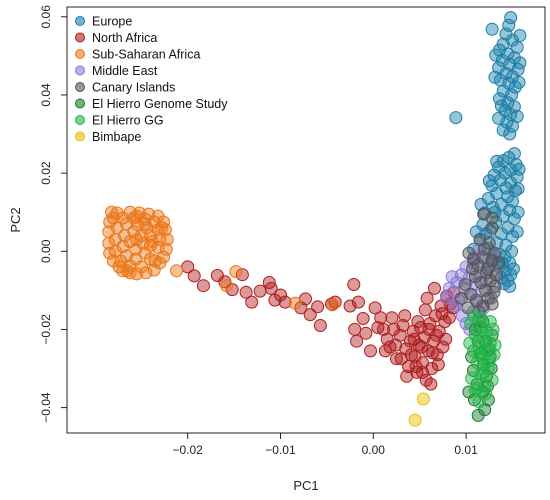 The image size is (550, 500). Describe the element at coordinates (280, 450) in the screenshot. I see `x-tick-label: −0.01` at that location.